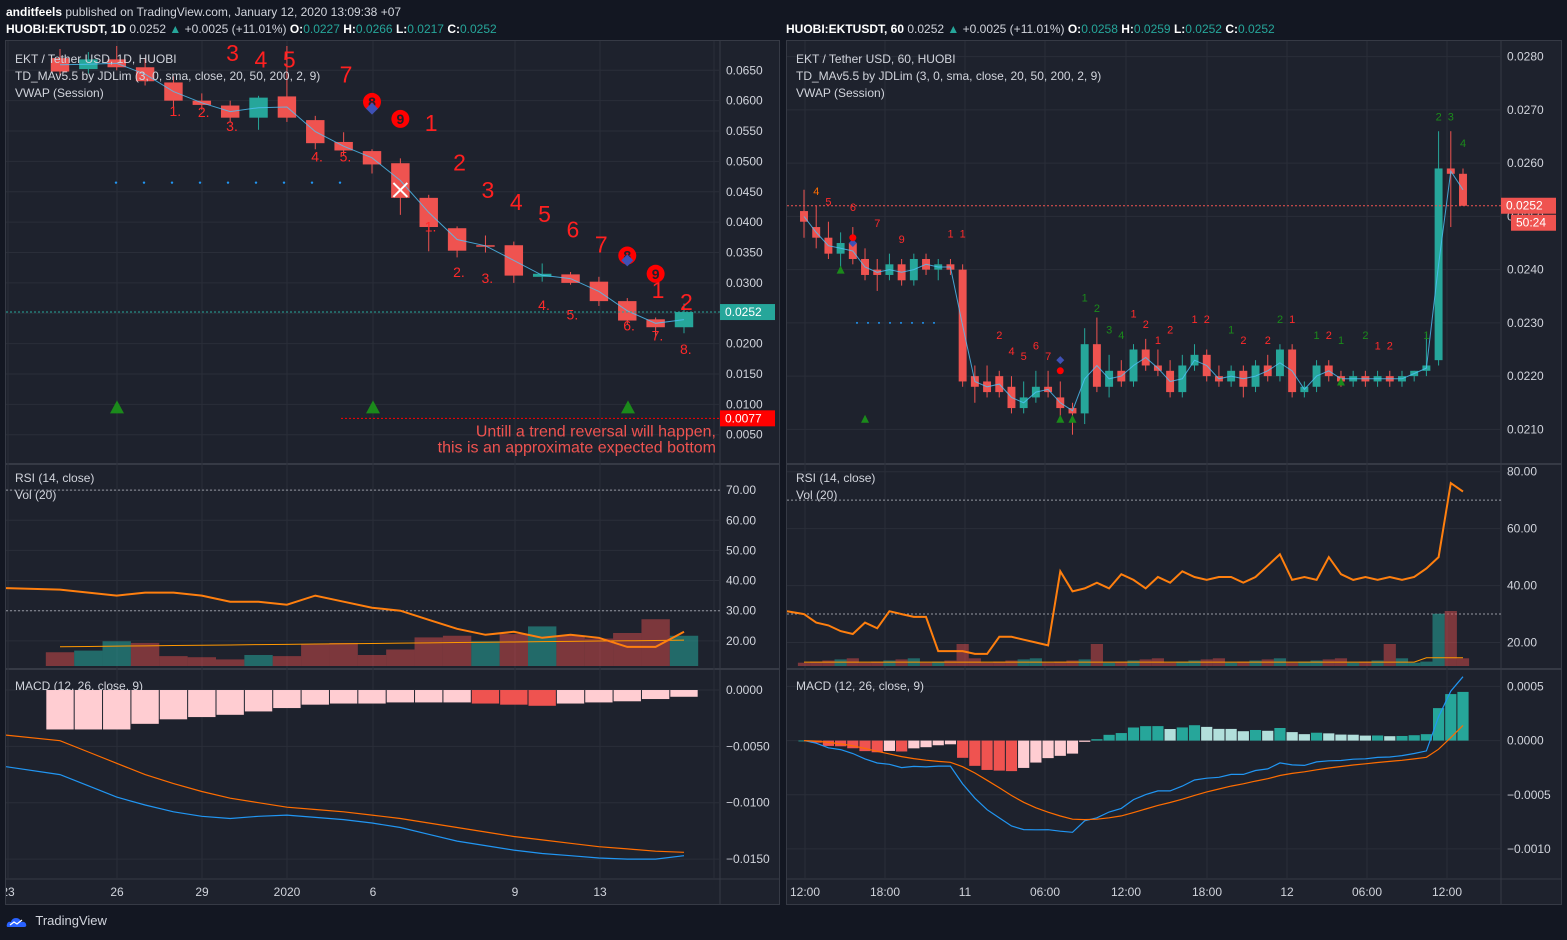  I want to click on left-open: 0.0227, so click(321, 29).